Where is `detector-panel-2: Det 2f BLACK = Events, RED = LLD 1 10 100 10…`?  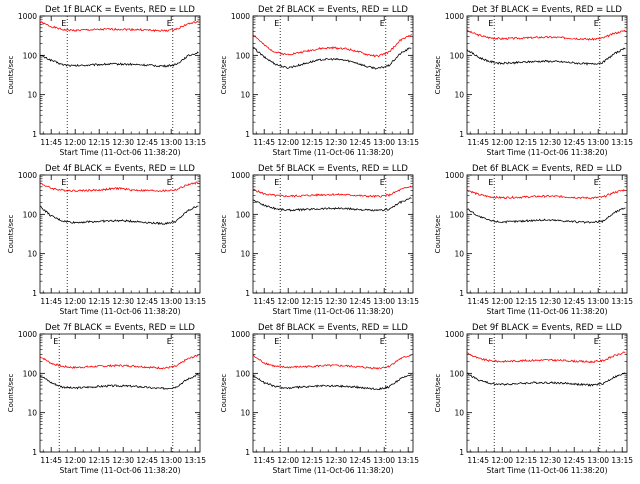 detector-panel-2: Det 2f BLACK = Events, RED = LLD 1 10 100 10… is located at coordinates (319, 81).